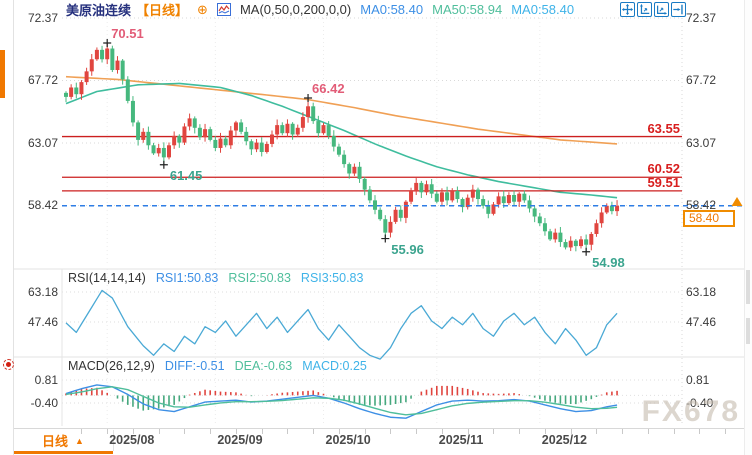 The height and width of the screenshot is (455, 752). Describe the element at coordinates (644, 9) in the screenshot. I see `scale-y-axis-icon` at that location.